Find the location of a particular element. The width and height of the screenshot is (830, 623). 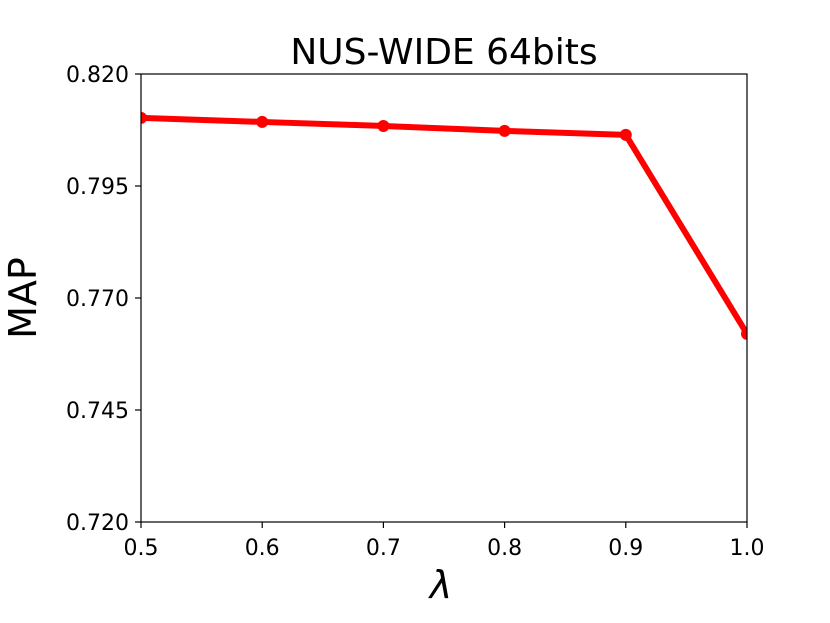

y-tick-label: 0.745 is located at coordinates (97, 411).